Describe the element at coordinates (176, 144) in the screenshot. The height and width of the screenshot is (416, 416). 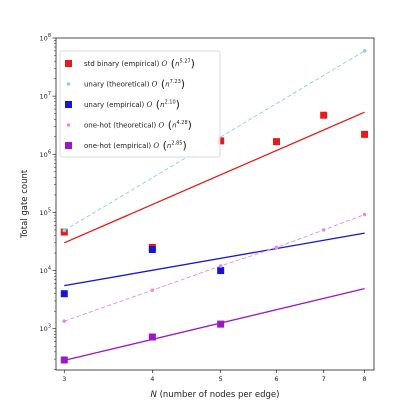
I see `legend-exponent: 2.85` at that location.